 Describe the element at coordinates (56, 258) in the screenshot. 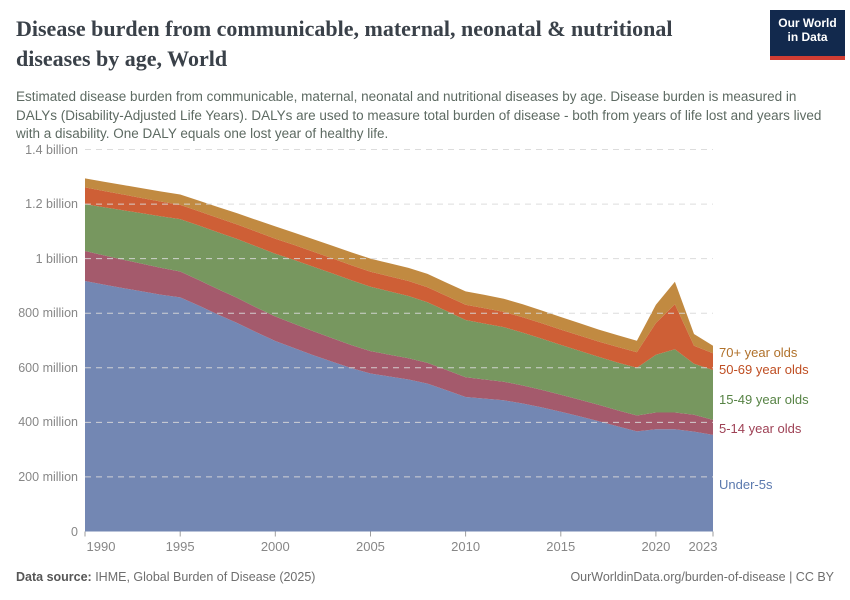

I see `y-axis-label-1000: 1 billion` at that location.